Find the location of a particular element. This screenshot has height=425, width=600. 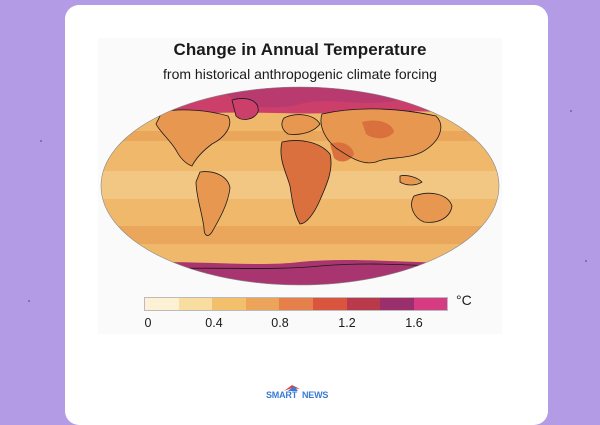

colorbar-tick-label: 0 is located at coordinates (148, 323).